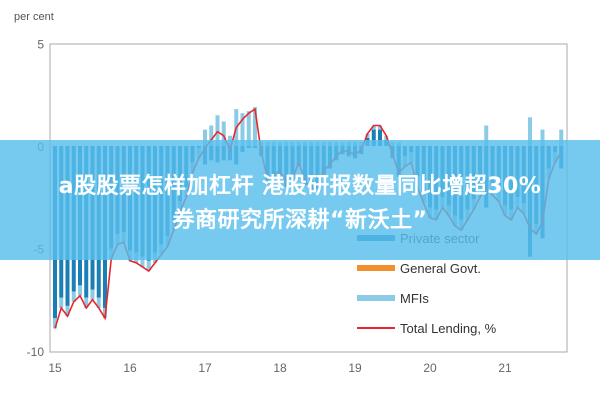 Image resolution: width=600 pixels, height=400 pixels. I want to click on x-tick-label: 18, so click(280, 368).